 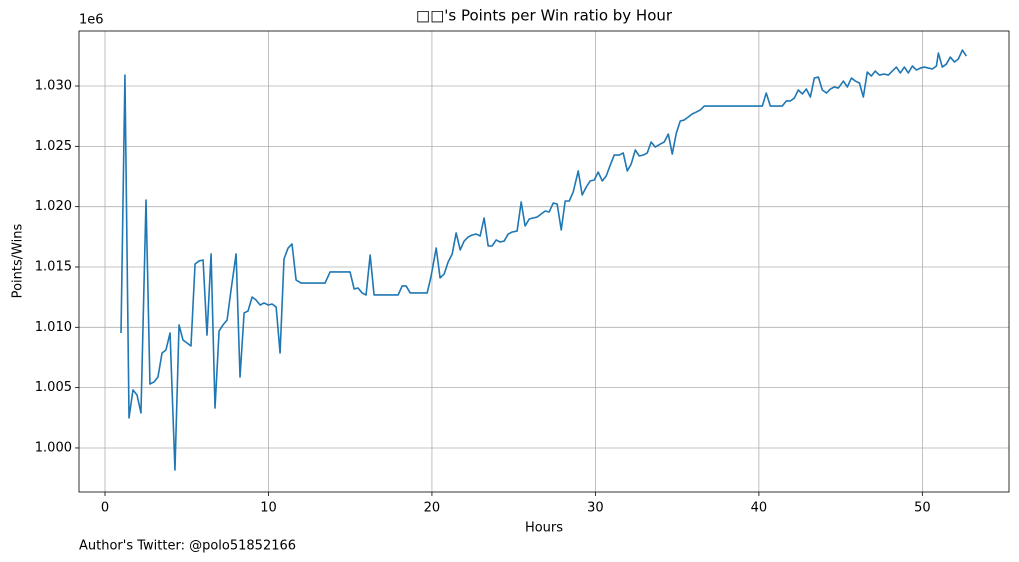 What do you see at coordinates (53, 387) in the screenshot?
I see `y-tick-label: 1.005` at bounding box center [53, 387].